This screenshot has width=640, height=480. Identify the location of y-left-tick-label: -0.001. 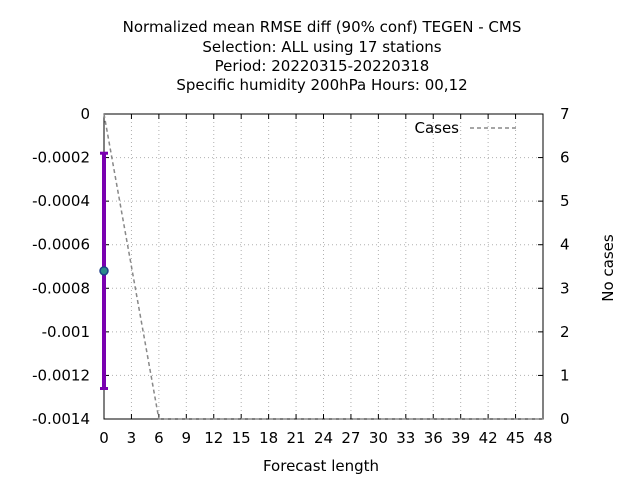
(66, 332).